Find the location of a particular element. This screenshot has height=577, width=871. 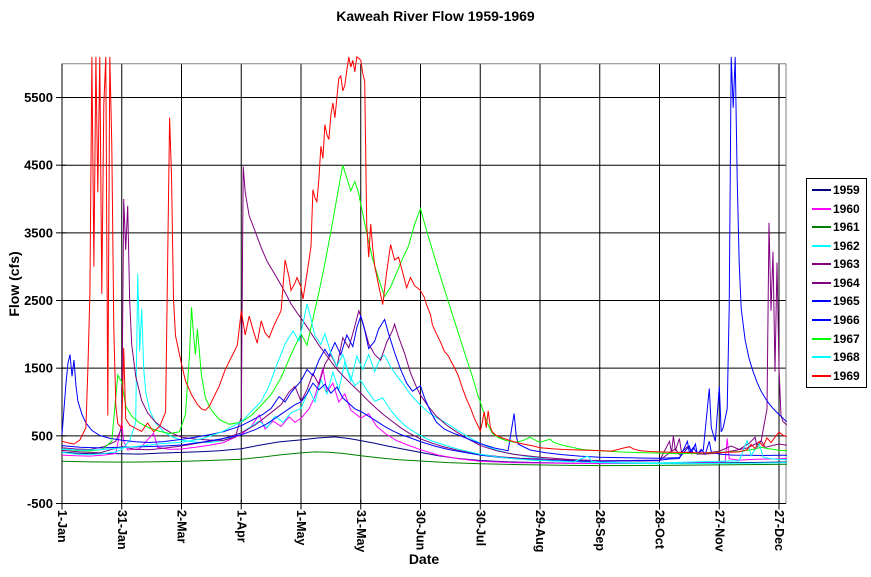

y-tick-label: -500 is located at coordinates (40, 503).